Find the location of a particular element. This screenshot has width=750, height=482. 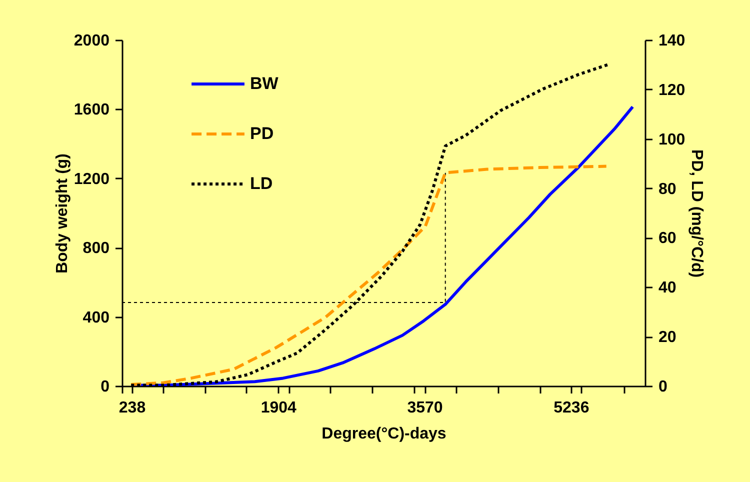

x-tick-label: 3570 is located at coordinates (425, 408).